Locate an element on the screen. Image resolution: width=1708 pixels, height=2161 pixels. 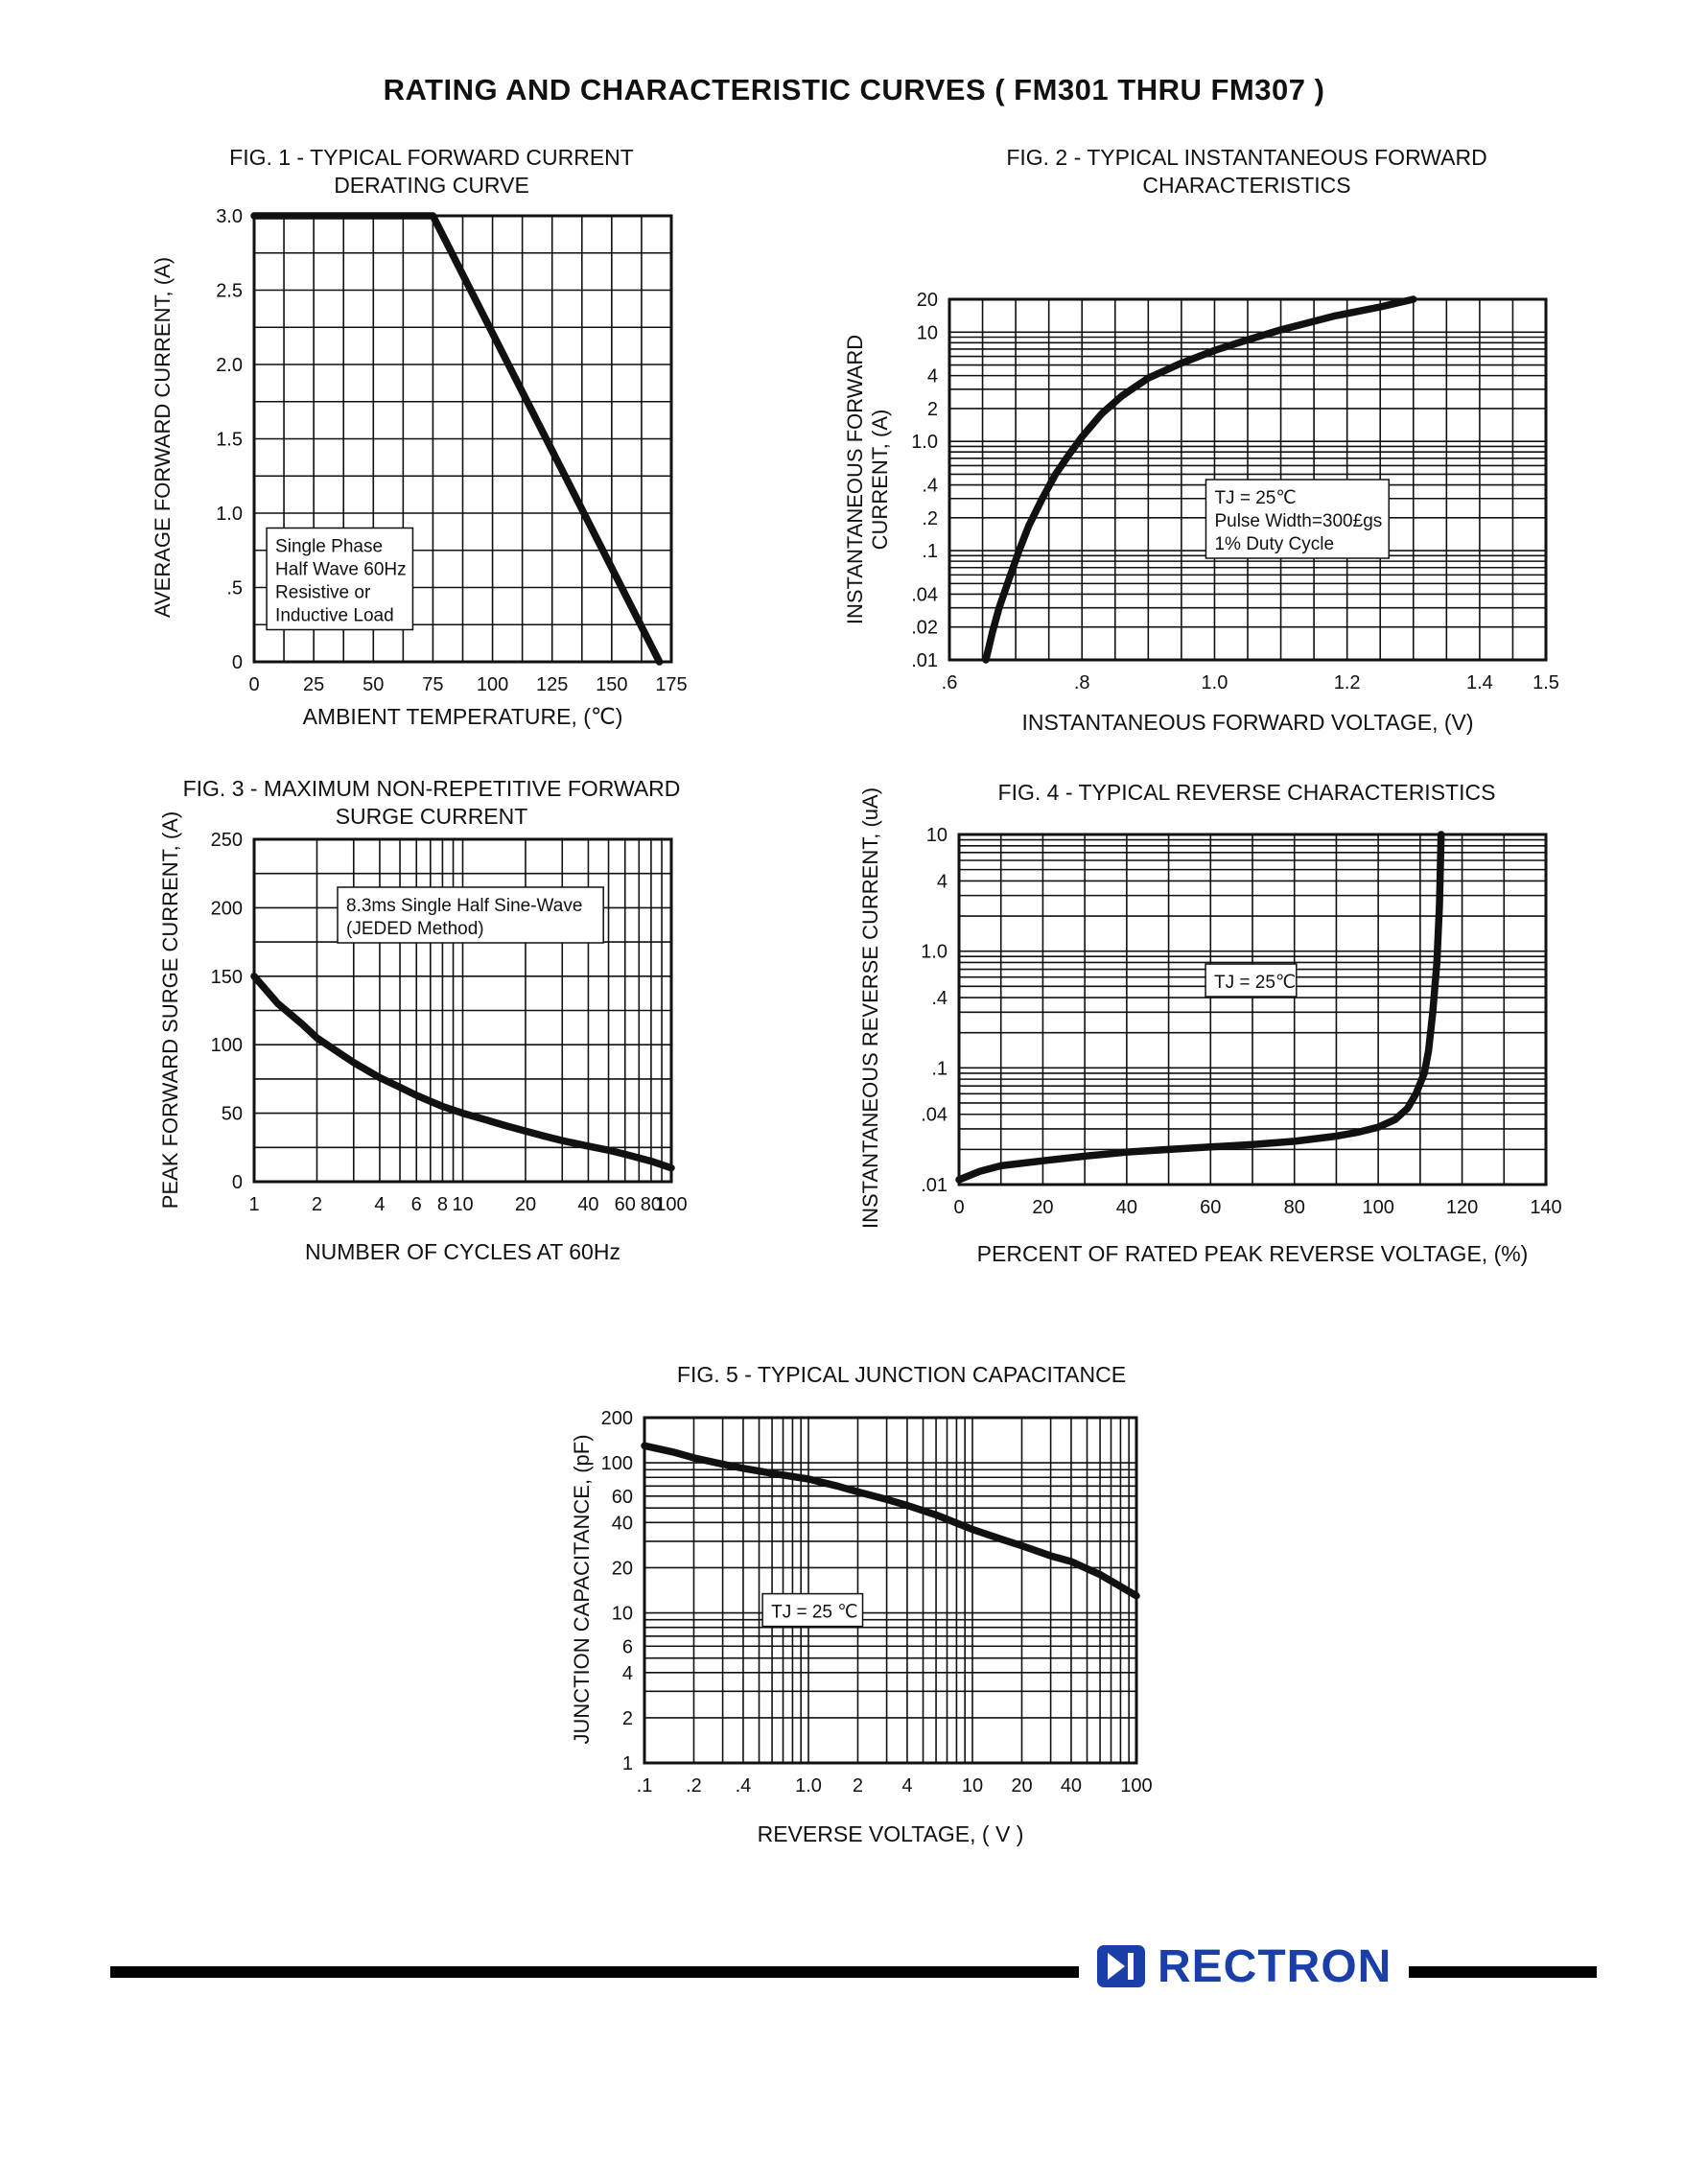
svg-text: .02 is located at coordinates (925, 628).